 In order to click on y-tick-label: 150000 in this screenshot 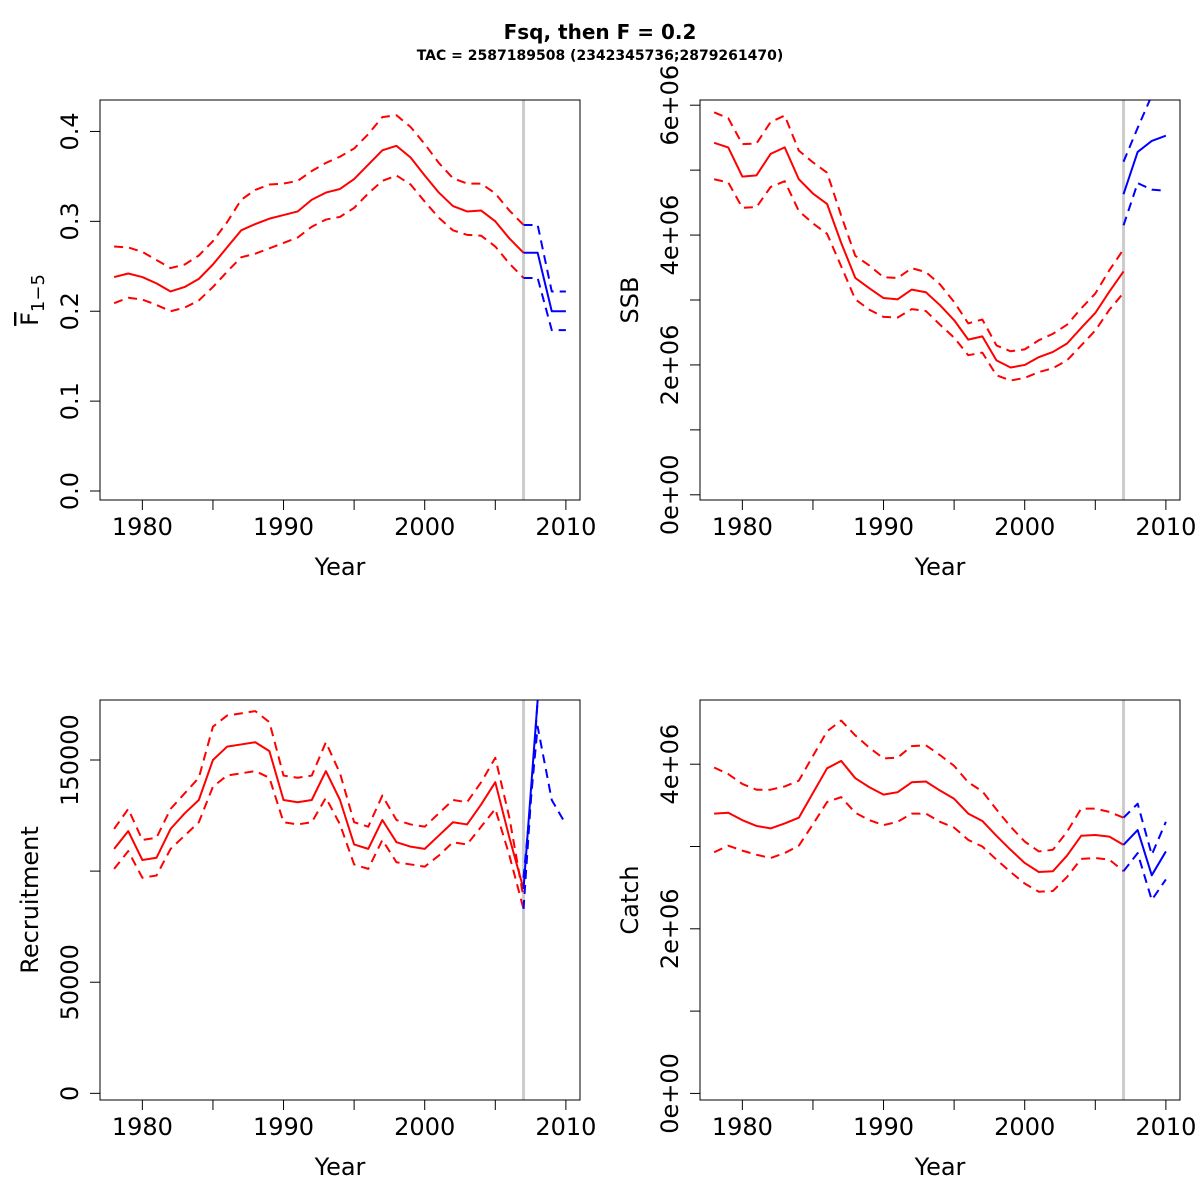, I will do `click(70, 760)`.